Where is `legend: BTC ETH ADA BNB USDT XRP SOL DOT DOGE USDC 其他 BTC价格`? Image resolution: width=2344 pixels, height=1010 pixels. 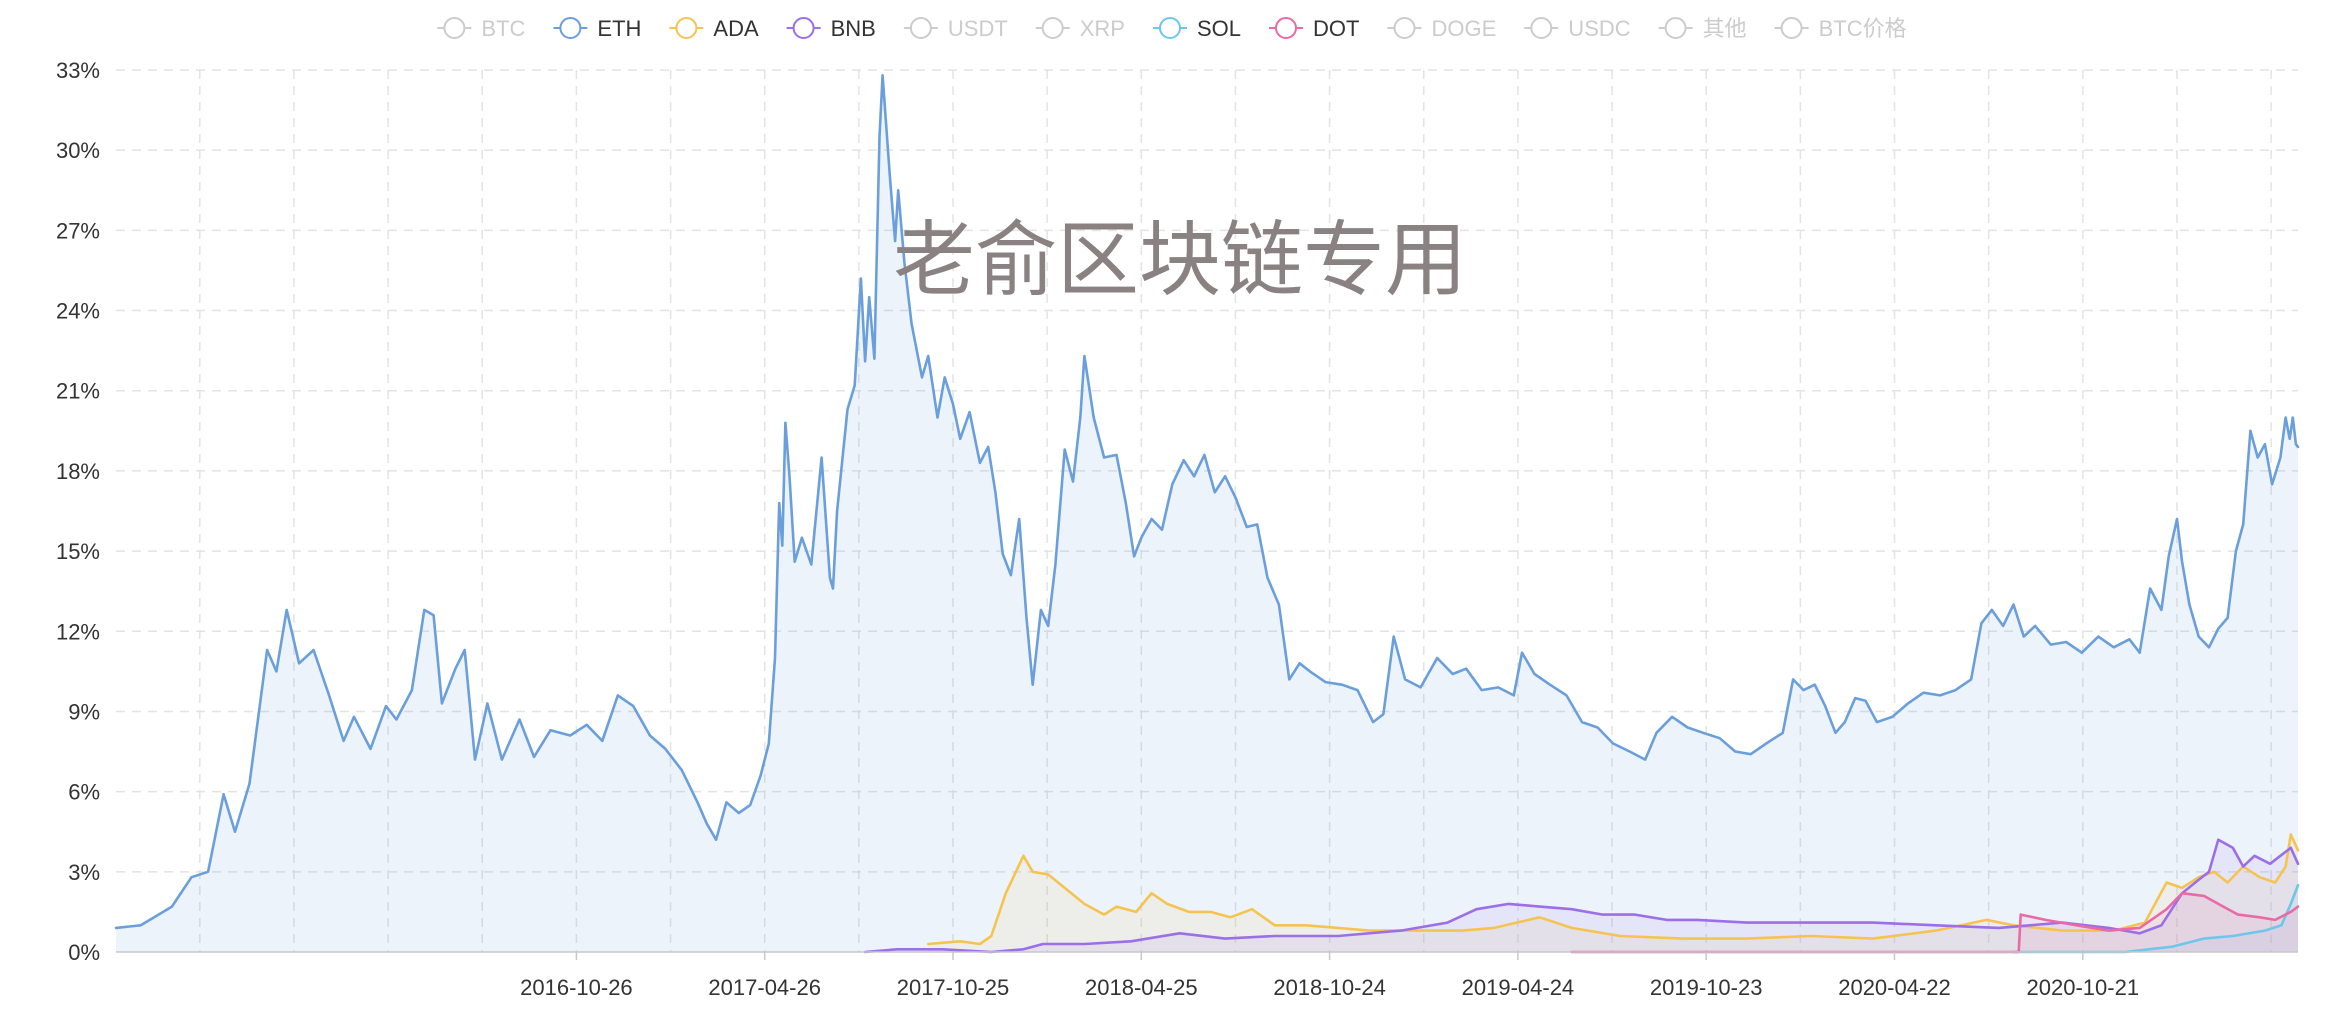
legend: BTC ETH ADA BNB USDT XRP SOL DOT DOGE USDC 其他 BTC价格 is located at coordinates (1172, 28).